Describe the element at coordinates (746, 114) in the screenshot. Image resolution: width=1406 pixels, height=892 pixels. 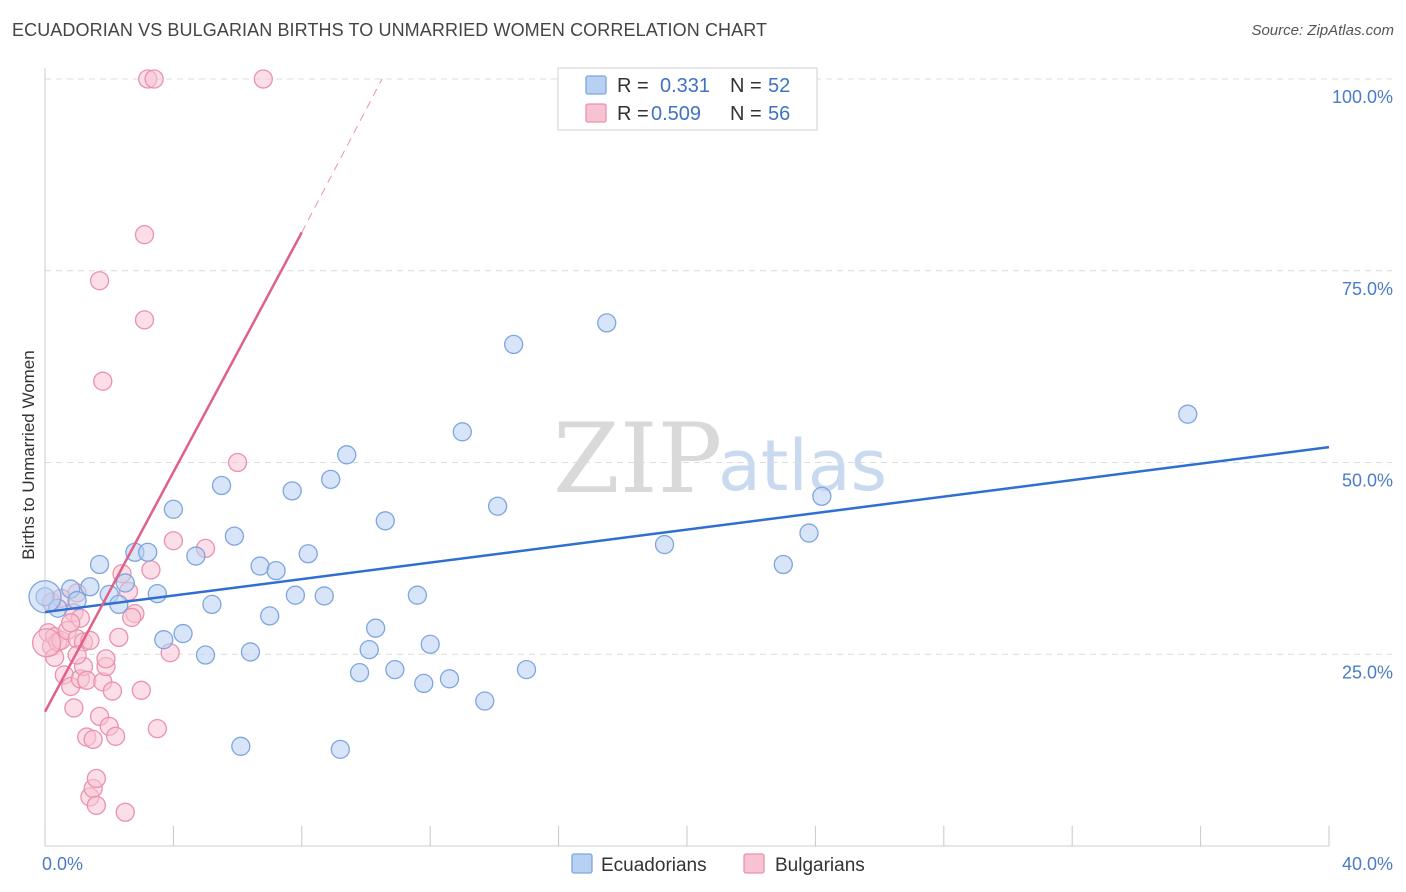
I see `legend-n-label-bulgarians: N =` at that location.